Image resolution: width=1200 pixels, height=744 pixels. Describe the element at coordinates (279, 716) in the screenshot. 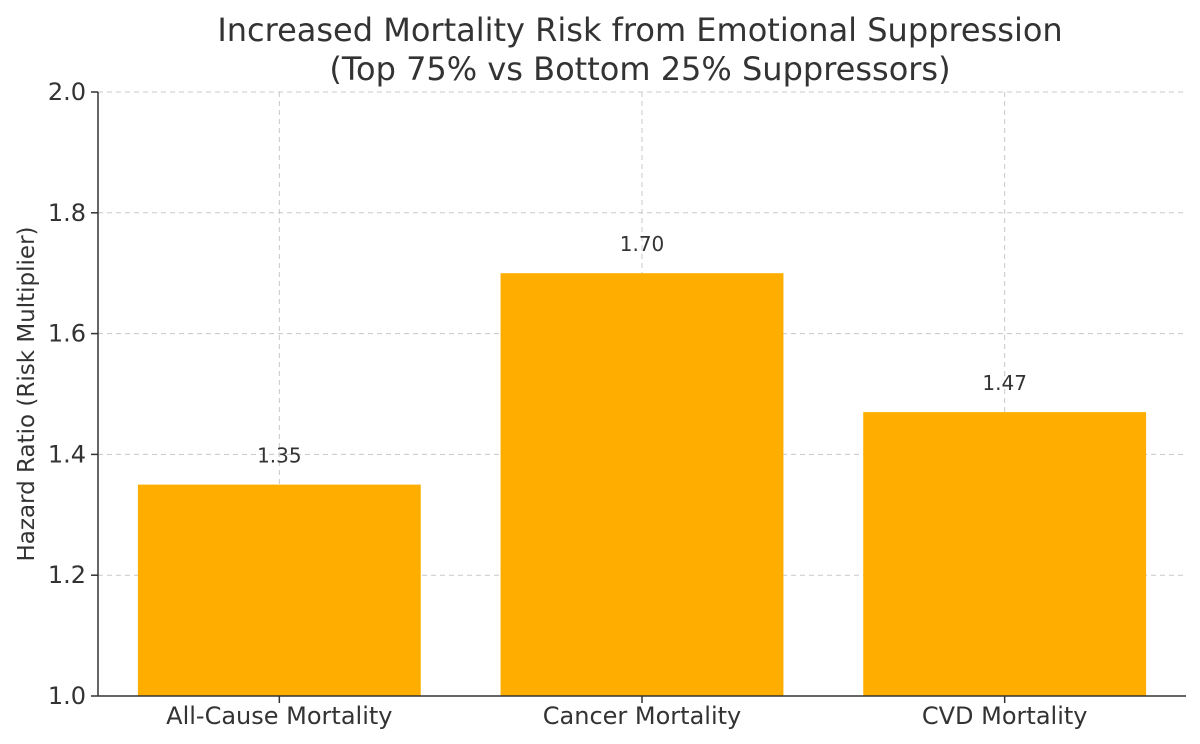

I see `x-tick-label: All-Cause Mortality` at that location.